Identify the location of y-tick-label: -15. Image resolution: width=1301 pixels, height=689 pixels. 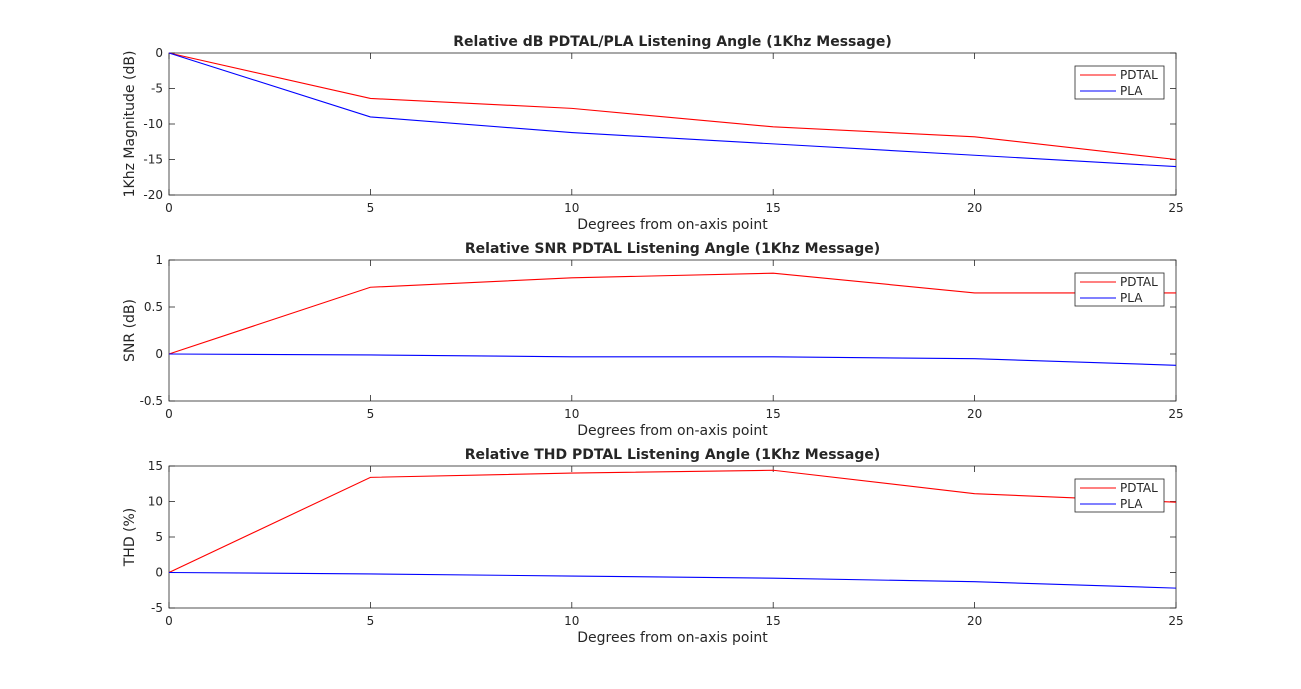
(153, 160).